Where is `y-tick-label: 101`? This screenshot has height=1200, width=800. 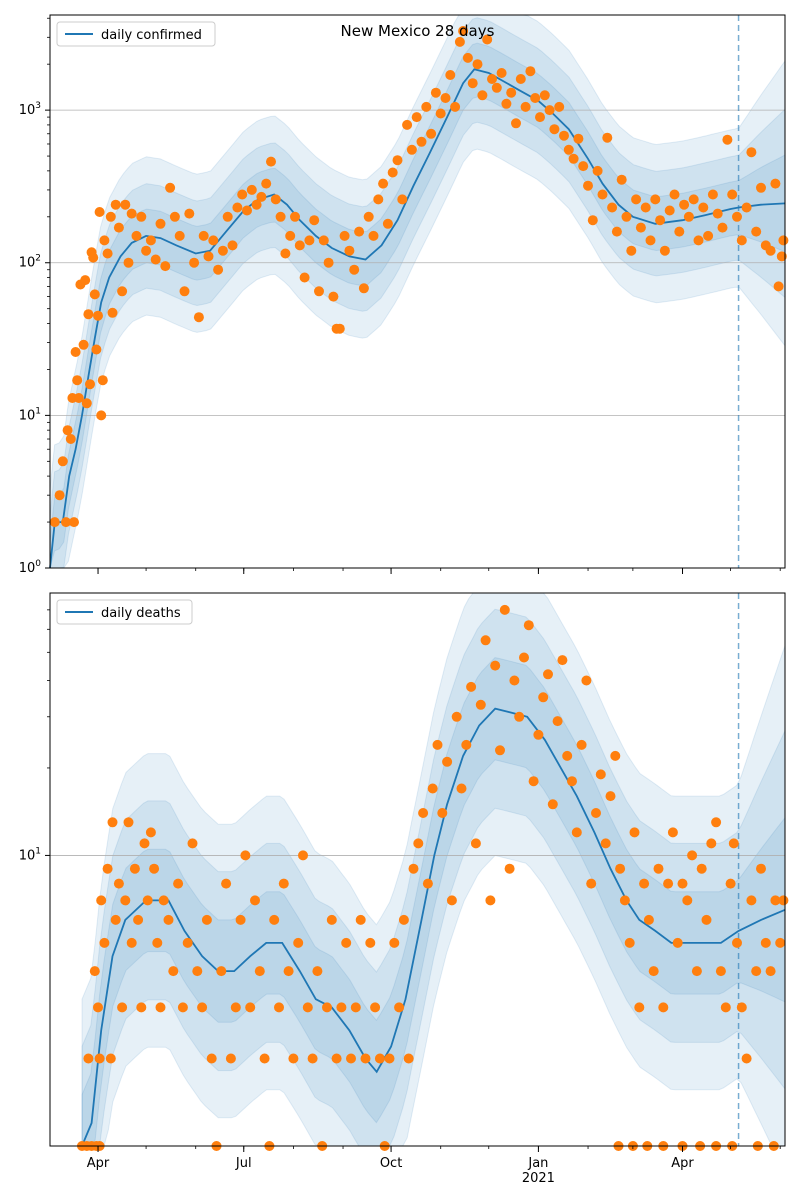
y-tick-label: 101 is located at coordinates (30, 414).